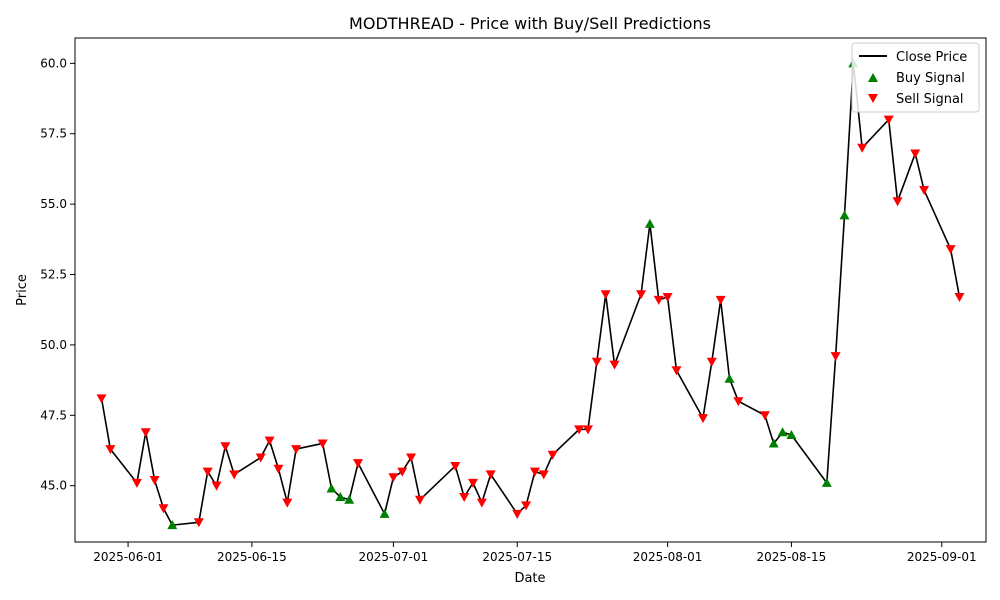 This screenshot has height=600, width=1000. I want to click on x-tick-label: 2025-07-15, so click(517, 557).